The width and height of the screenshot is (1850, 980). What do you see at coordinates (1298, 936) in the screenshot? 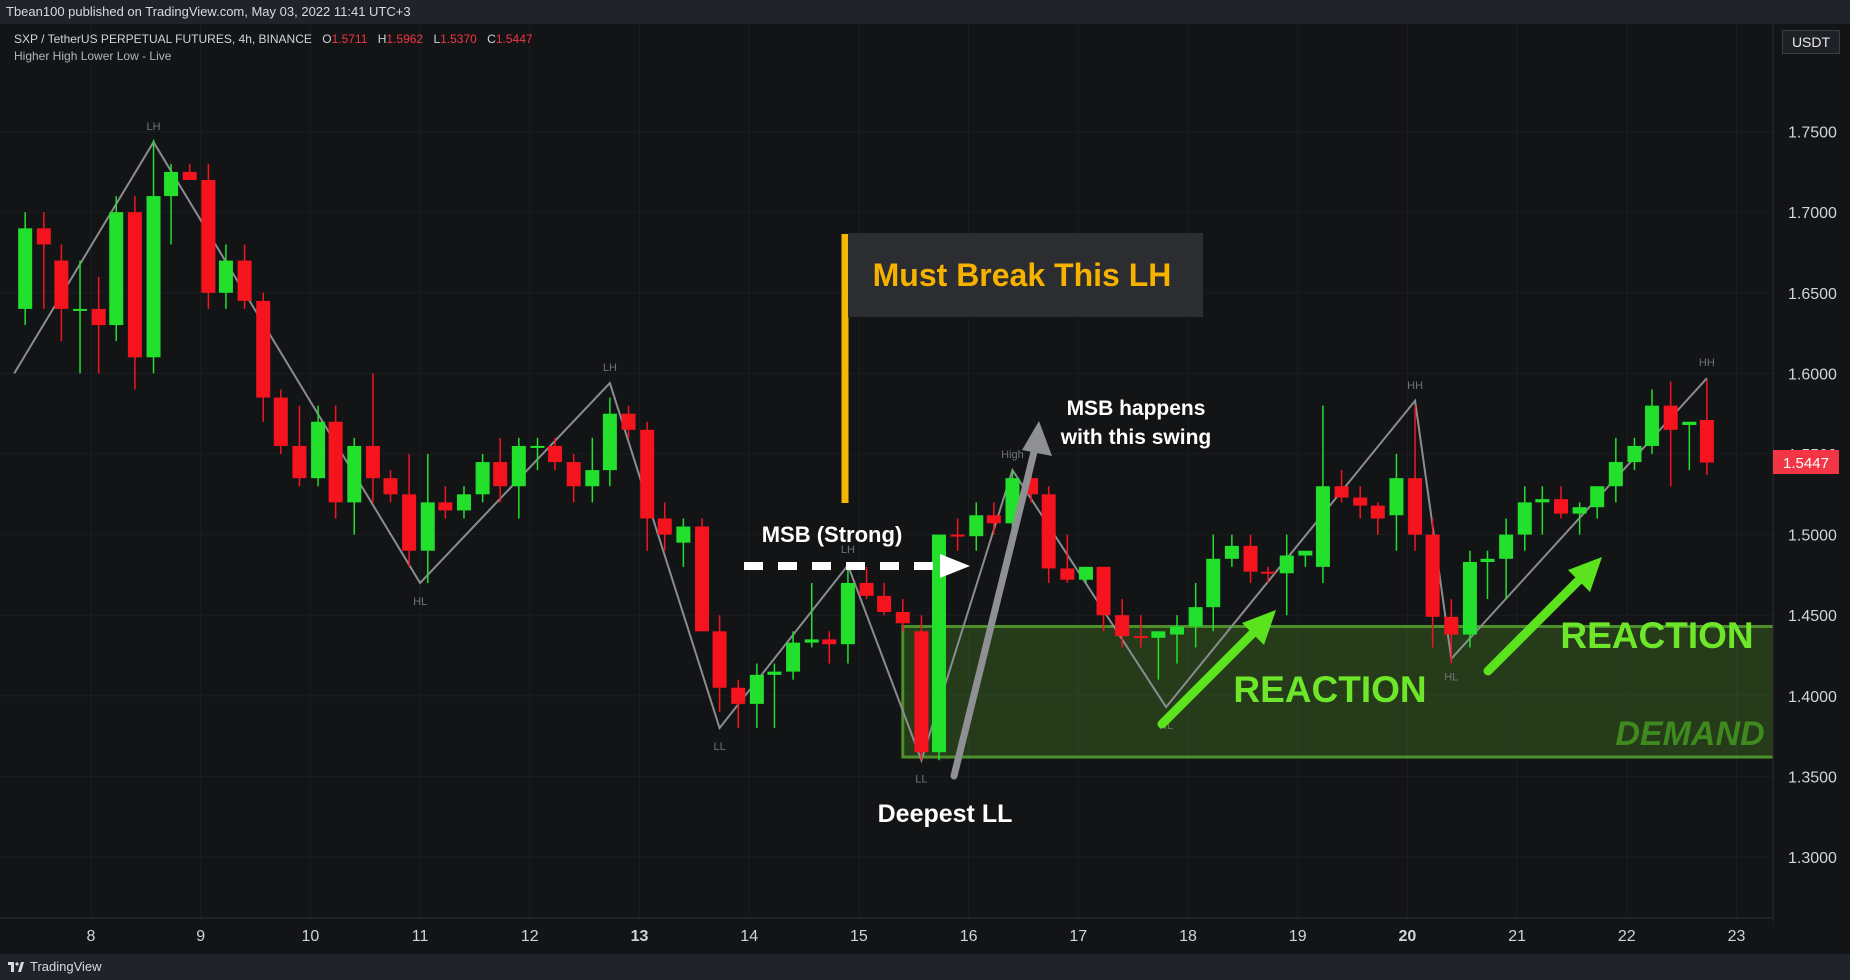
I see `time-tick-11: 19` at bounding box center [1298, 936].